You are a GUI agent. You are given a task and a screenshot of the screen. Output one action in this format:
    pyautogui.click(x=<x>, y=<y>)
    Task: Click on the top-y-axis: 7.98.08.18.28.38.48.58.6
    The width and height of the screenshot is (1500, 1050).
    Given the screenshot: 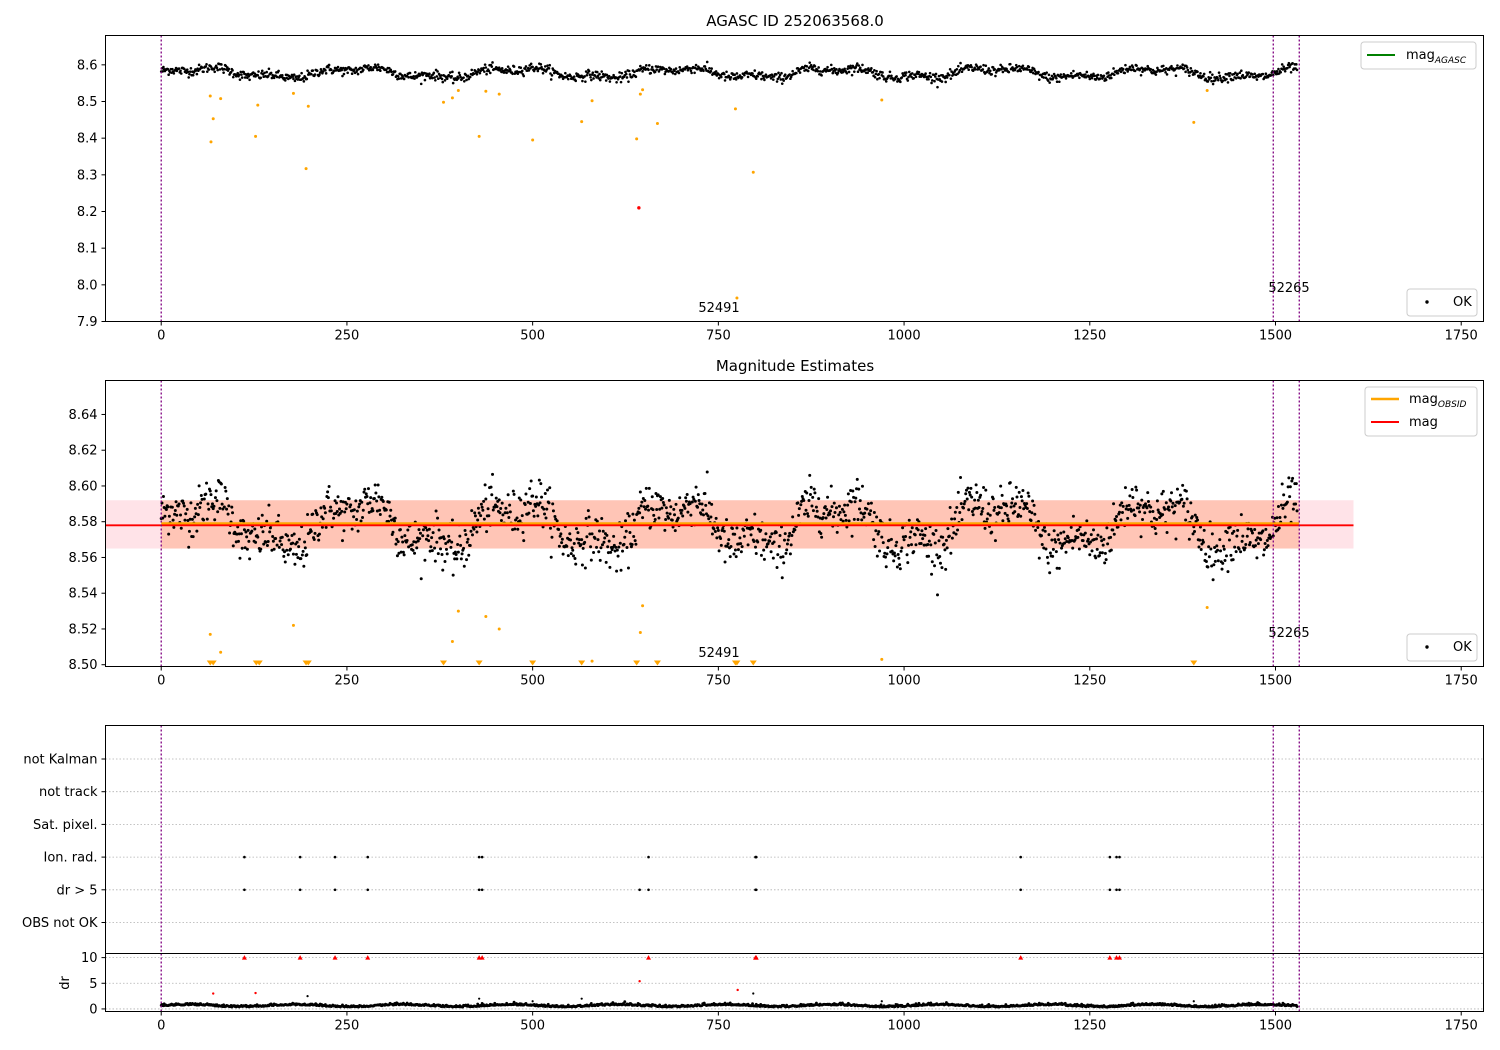 What is the action you would take?
    pyautogui.click(x=91, y=194)
    